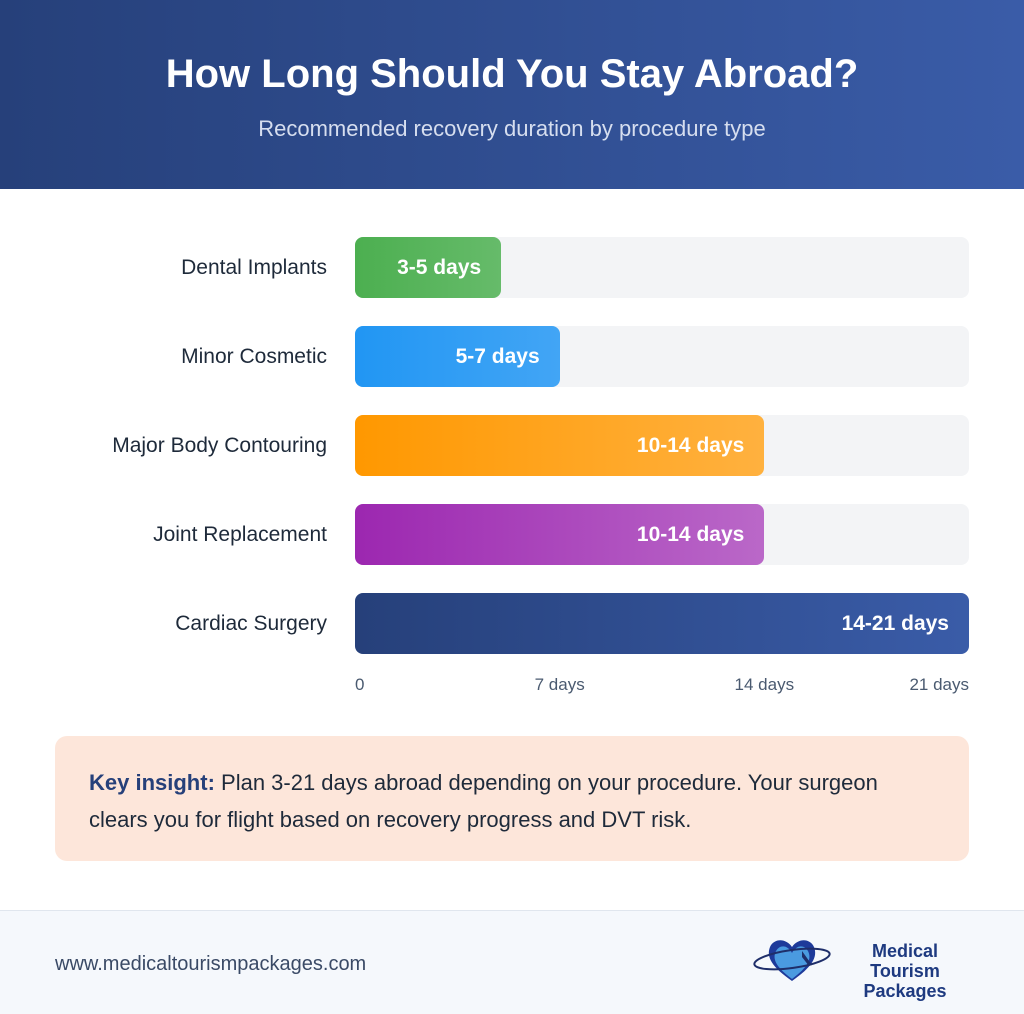 The image size is (1024, 1014). What do you see at coordinates (254, 267) in the screenshot?
I see `category-label: Dental Implants` at bounding box center [254, 267].